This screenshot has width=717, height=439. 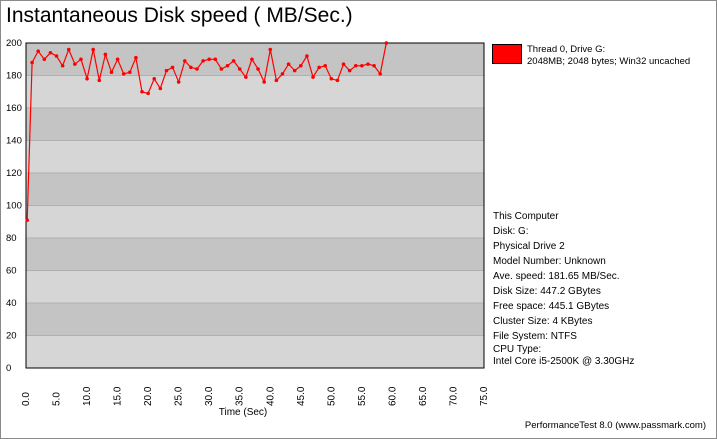 What do you see at coordinates (556, 276) in the screenshot?
I see `info-average-speed: Ave. speed: 181.65 MB/Sec.` at bounding box center [556, 276].